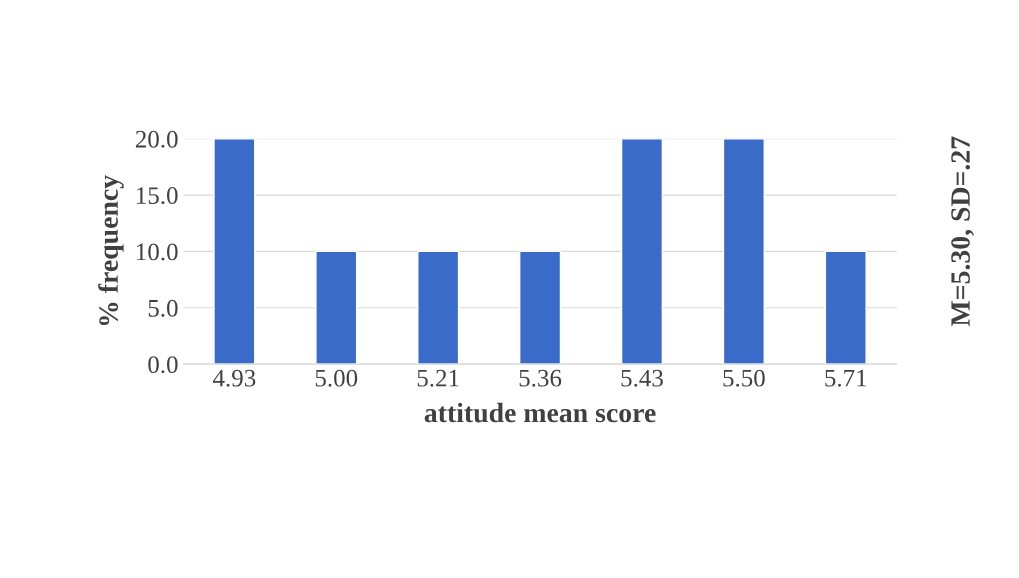  I want to click on x-axis-title: attitude mean score, so click(540, 412).